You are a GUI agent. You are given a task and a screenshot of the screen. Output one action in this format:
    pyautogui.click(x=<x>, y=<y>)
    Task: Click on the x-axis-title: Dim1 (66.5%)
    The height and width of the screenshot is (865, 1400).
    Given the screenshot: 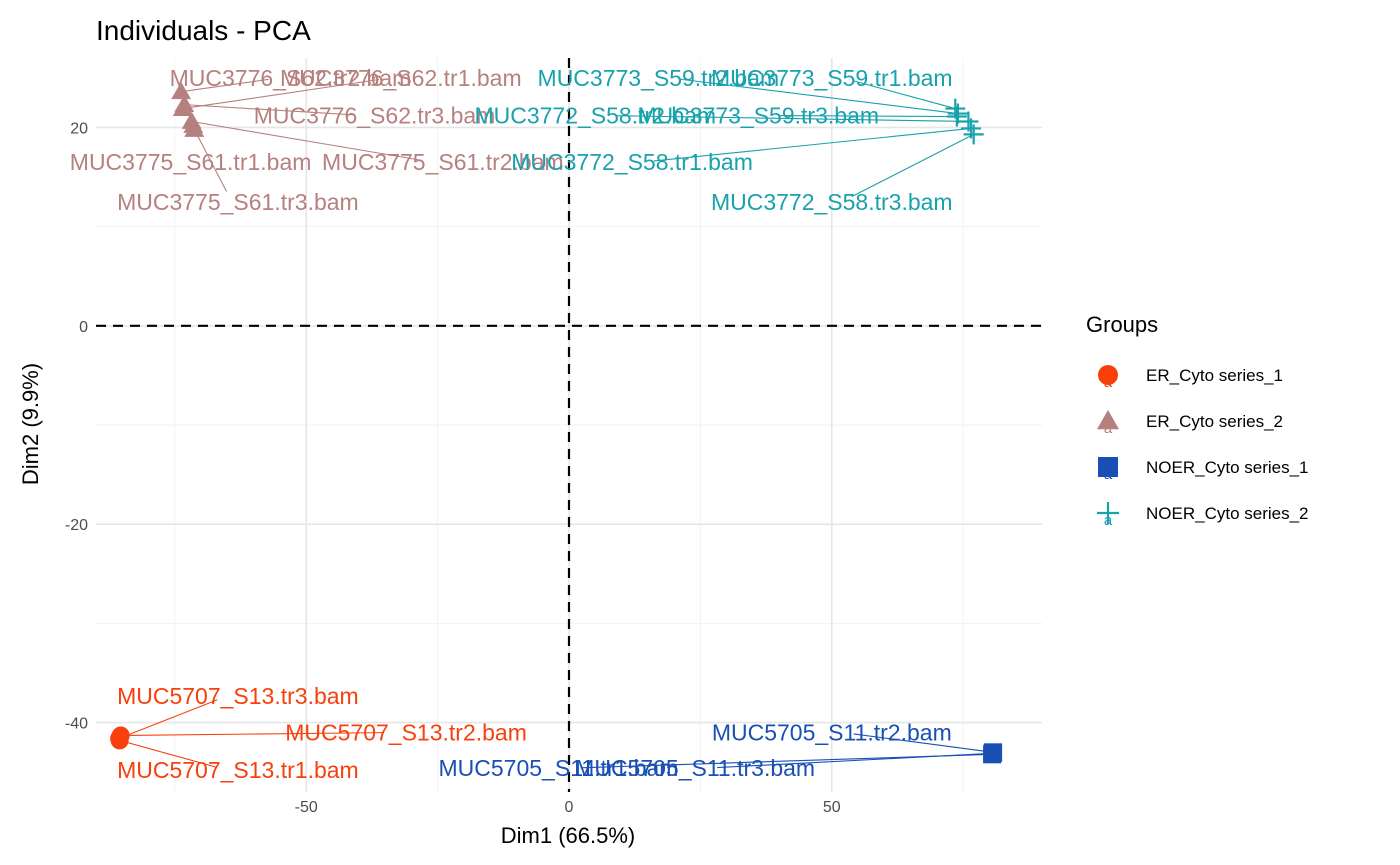 What is the action you would take?
    pyautogui.click(x=568, y=835)
    